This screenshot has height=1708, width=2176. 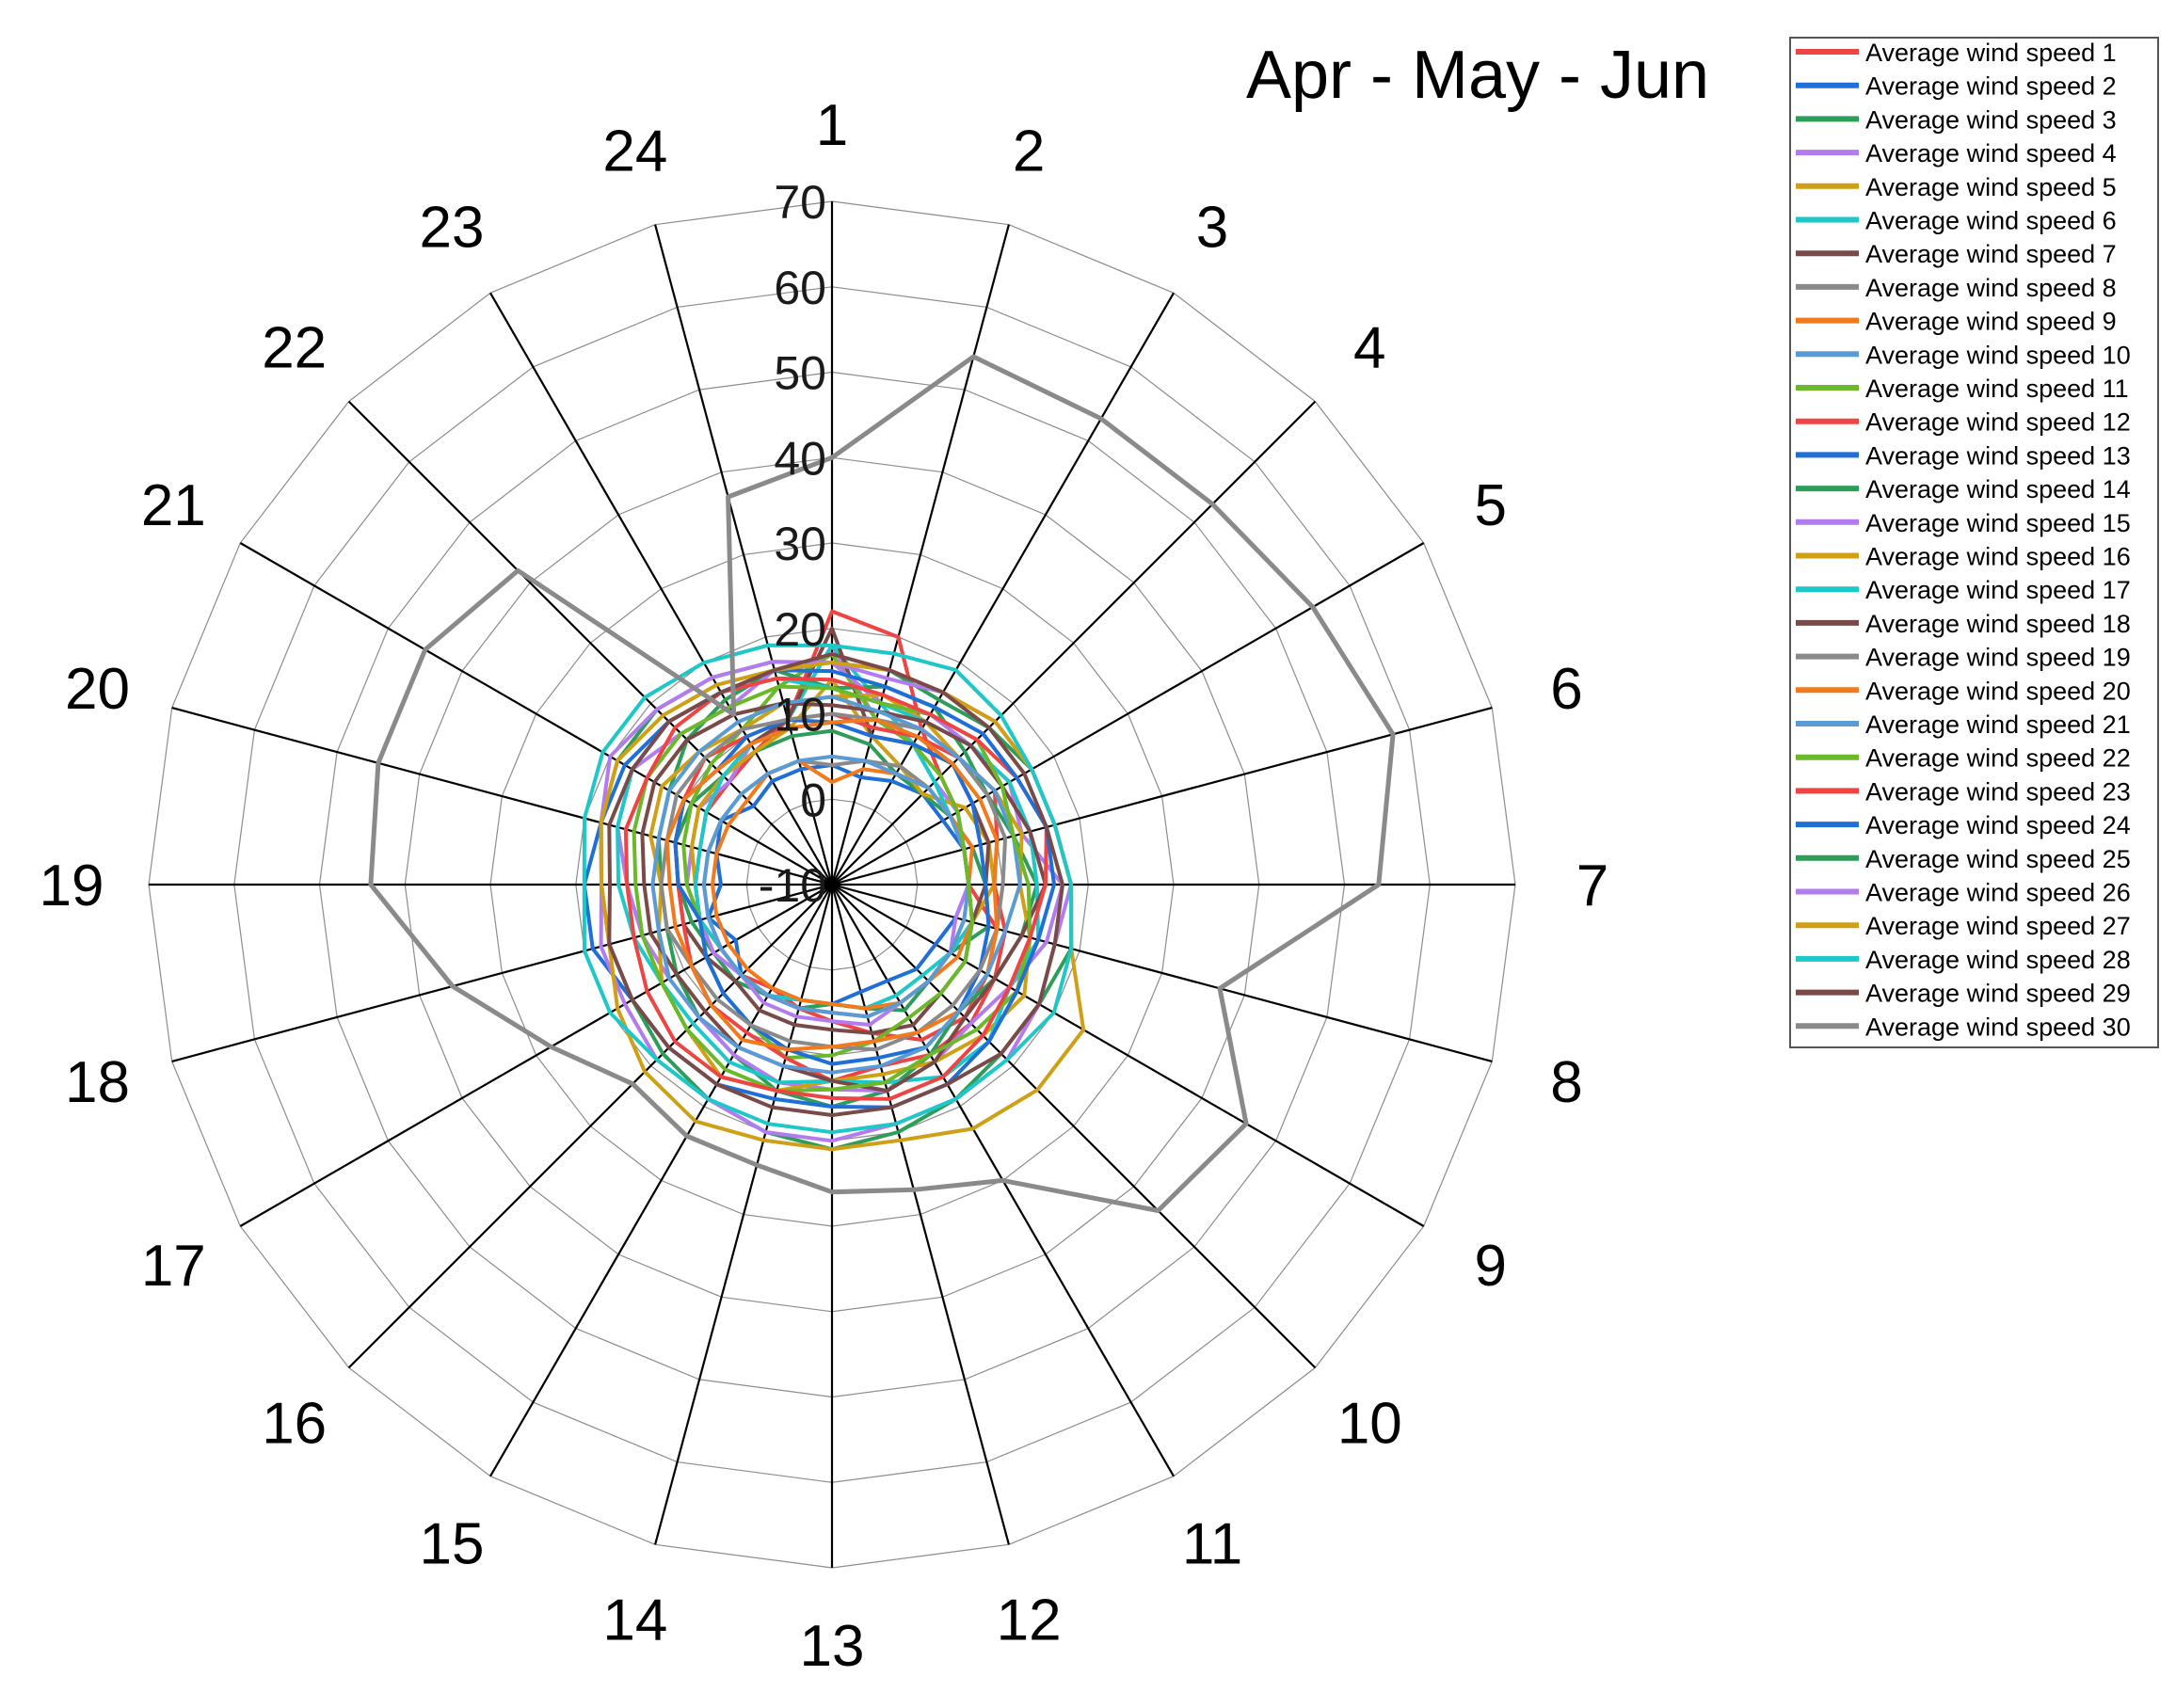 I want to click on legend-item: Average wind speed 29, so click(x=1963, y=994).